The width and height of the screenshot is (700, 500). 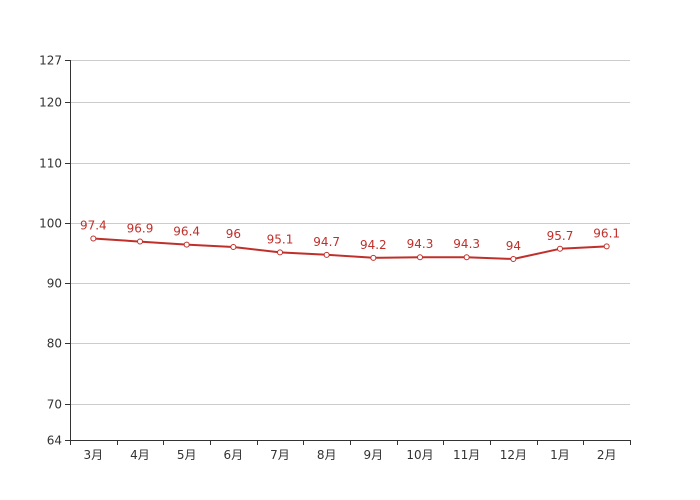 I want to click on x-tick-label: 9月, so click(x=374, y=455).